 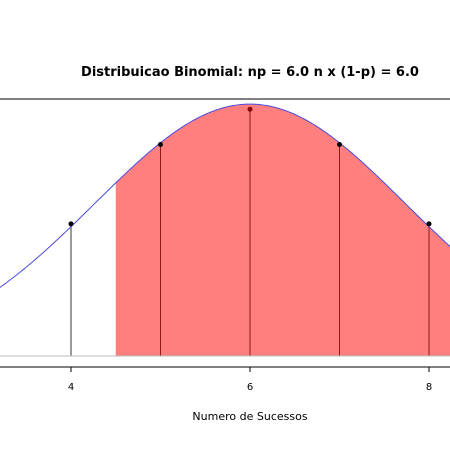 What do you see at coordinates (250, 380) in the screenshot?
I see `x-axis-ticks: 4 6 8` at bounding box center [250, 380].